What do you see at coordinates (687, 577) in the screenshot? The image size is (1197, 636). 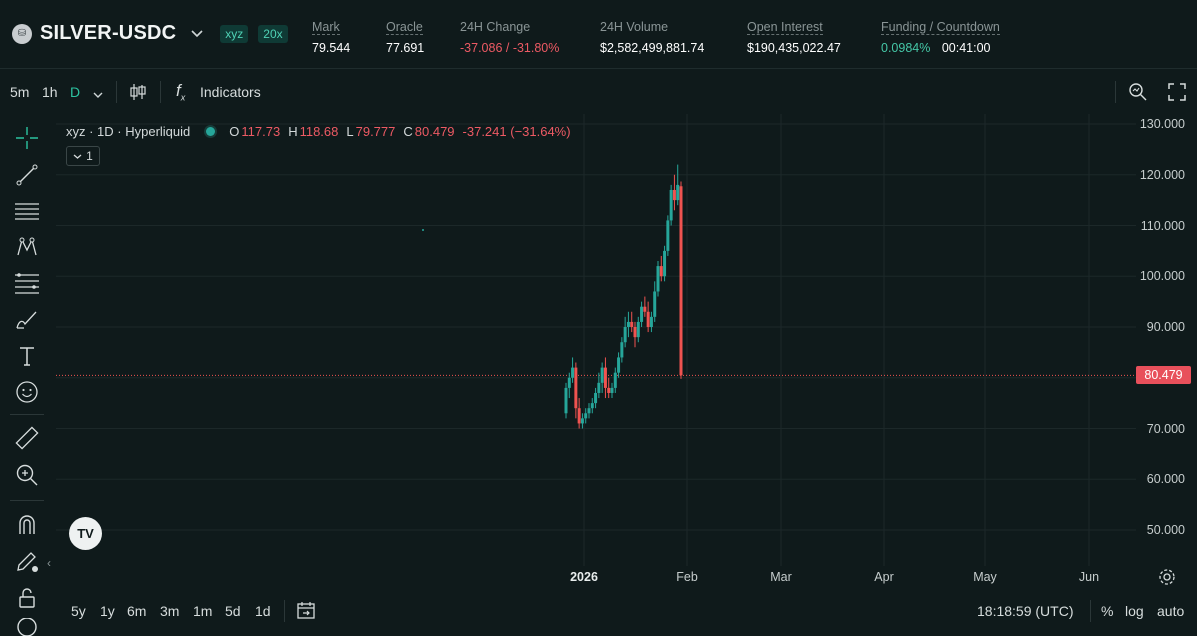 I see `time-tick-label: Feb` at bounding box center [687, 577].